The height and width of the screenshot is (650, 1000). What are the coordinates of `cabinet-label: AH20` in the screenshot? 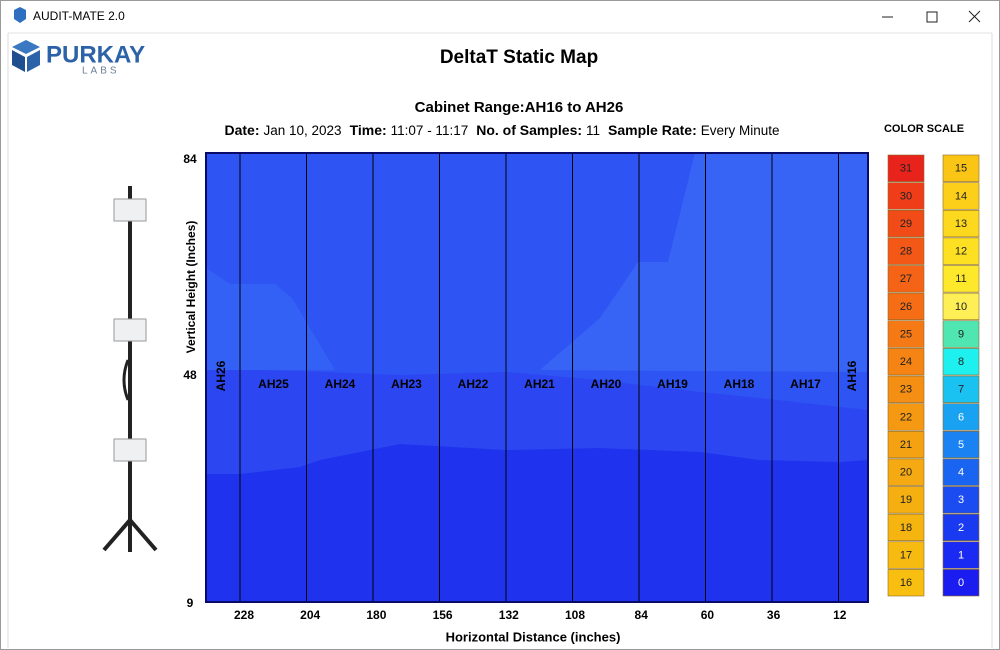 It's located at (606, 384).